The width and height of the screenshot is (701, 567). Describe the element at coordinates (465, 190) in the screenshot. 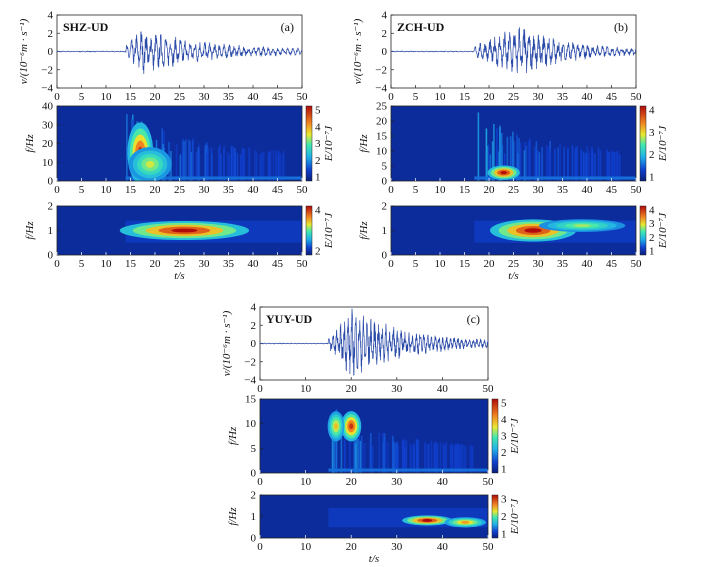

I see `spec-x-tick-label: 15` at that location.